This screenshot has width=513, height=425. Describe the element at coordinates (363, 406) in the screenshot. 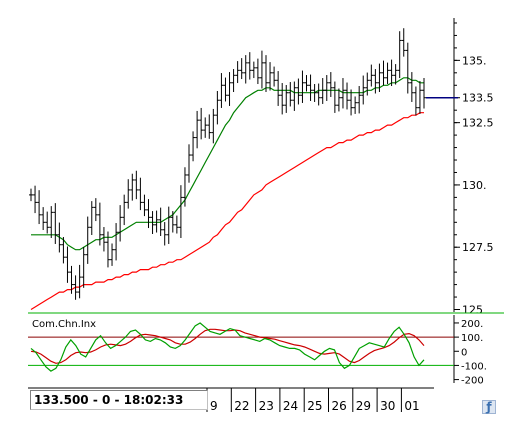

I see `date-tick-label: 29` at that location.